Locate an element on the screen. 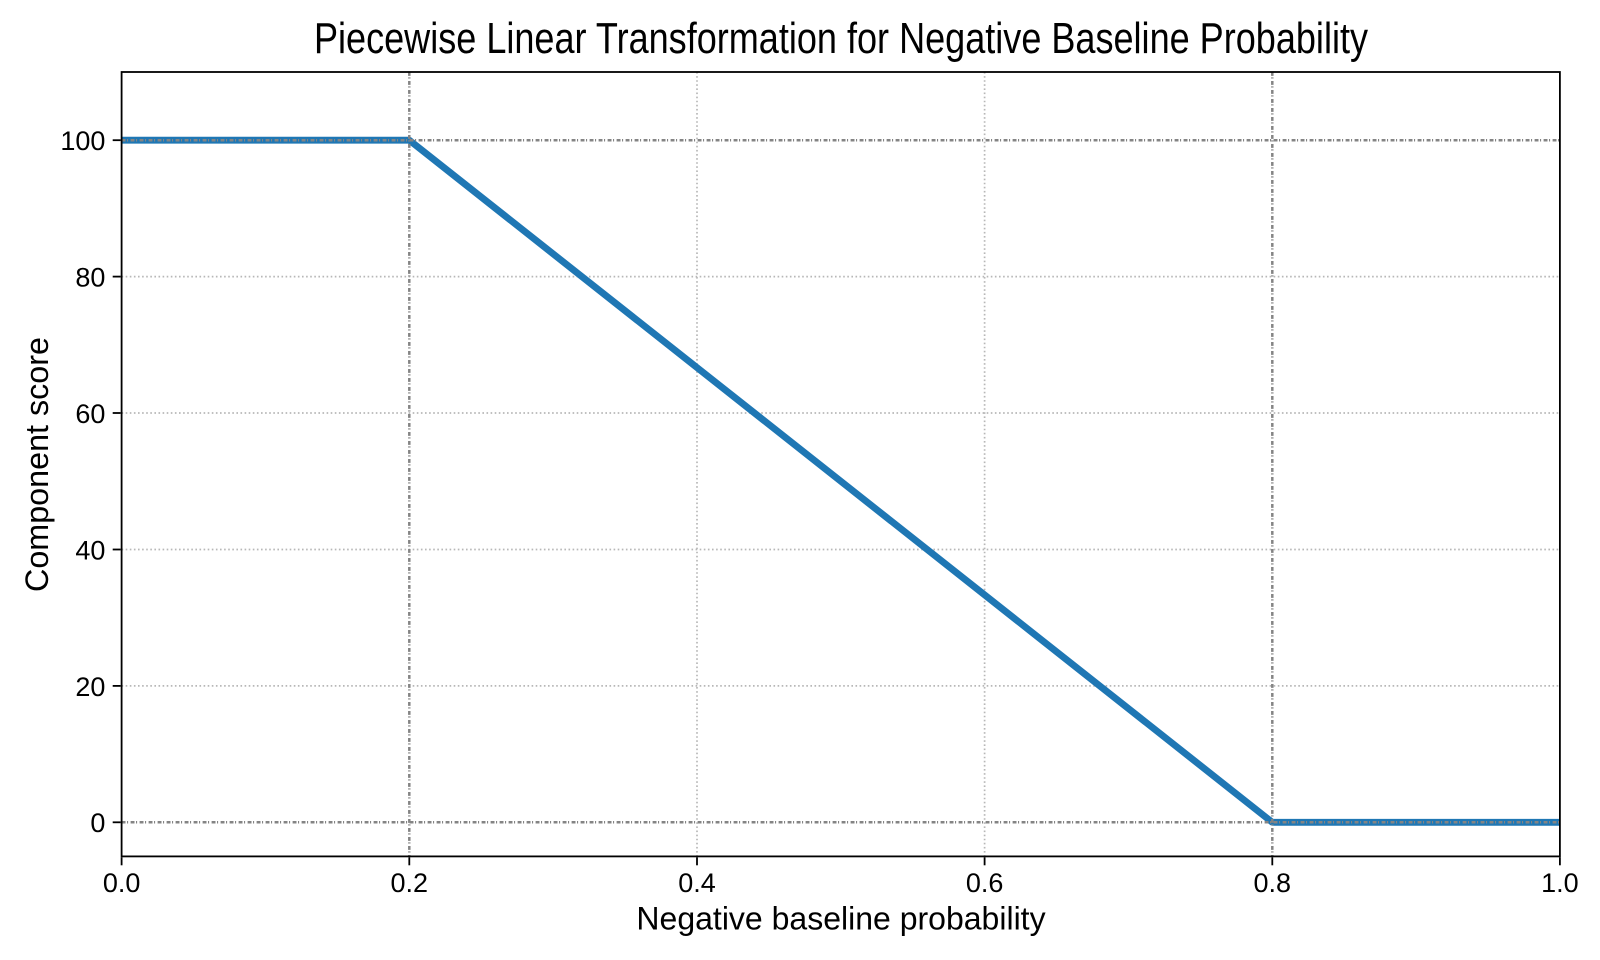  svg-text: 60 is located at coordinates (90, 414).